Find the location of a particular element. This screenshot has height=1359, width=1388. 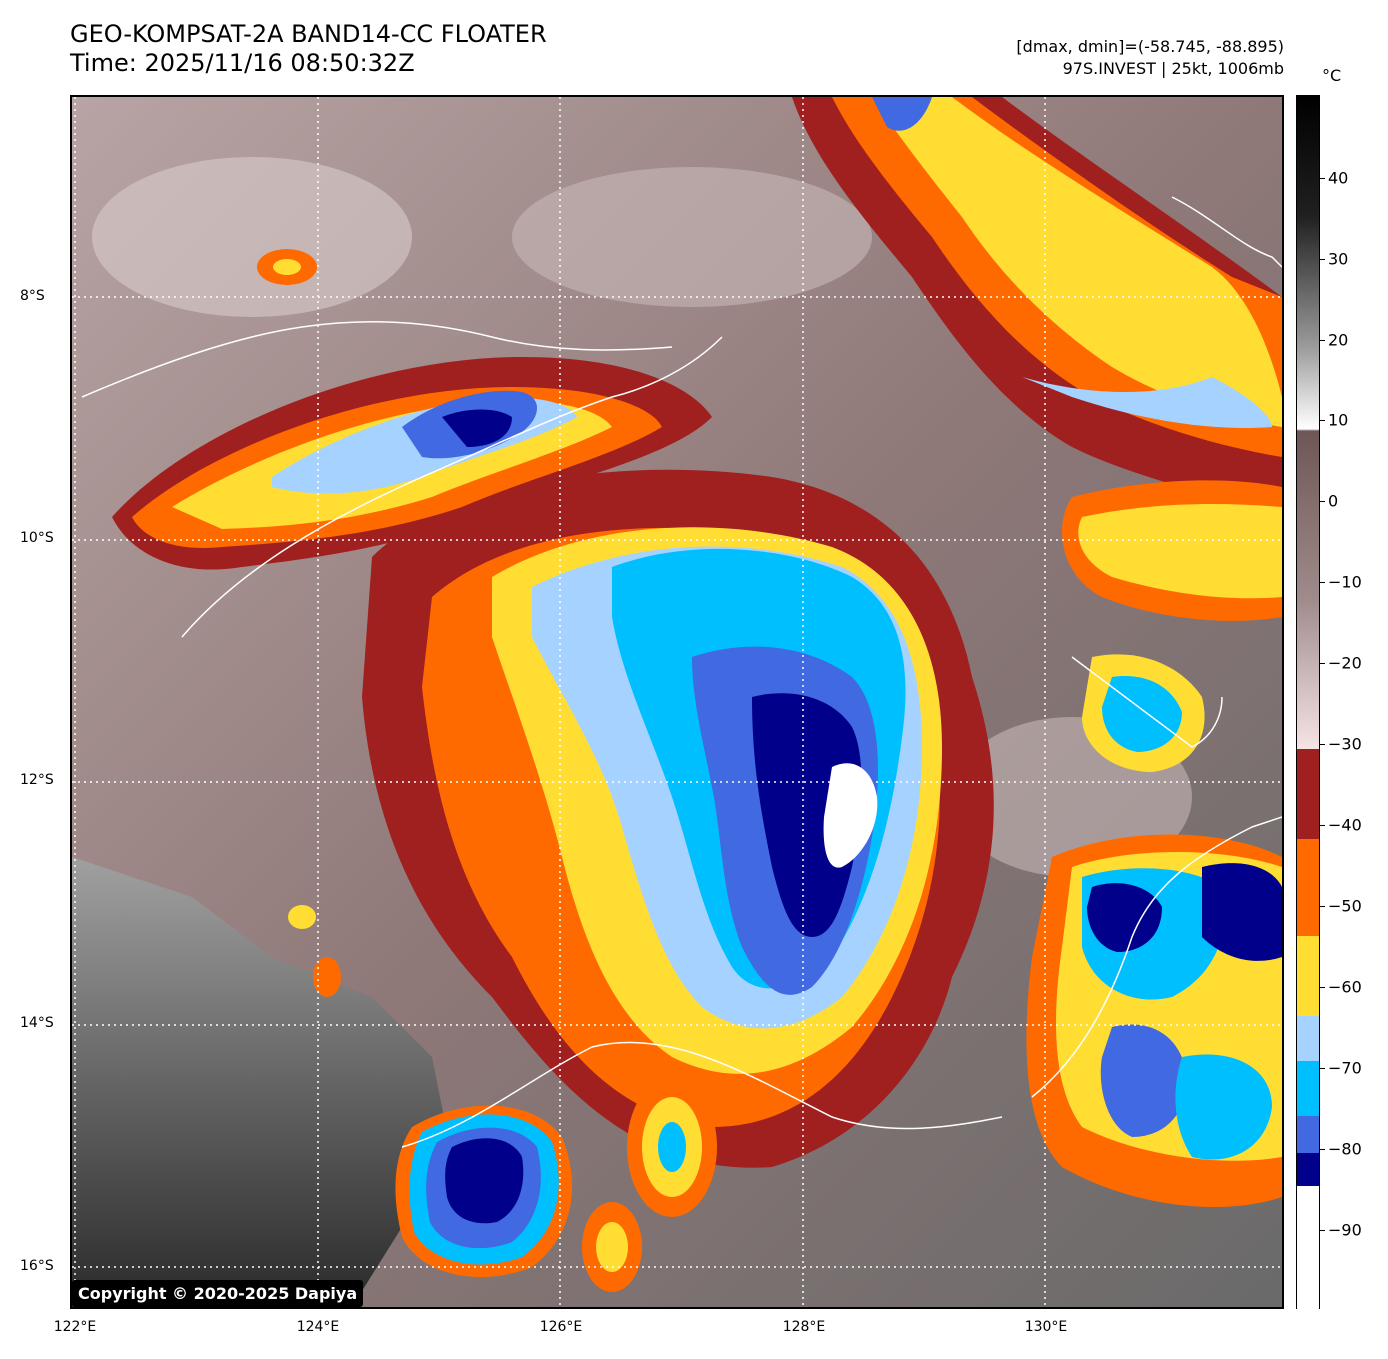

small-cell-orange is located at coordinates (327, 977).